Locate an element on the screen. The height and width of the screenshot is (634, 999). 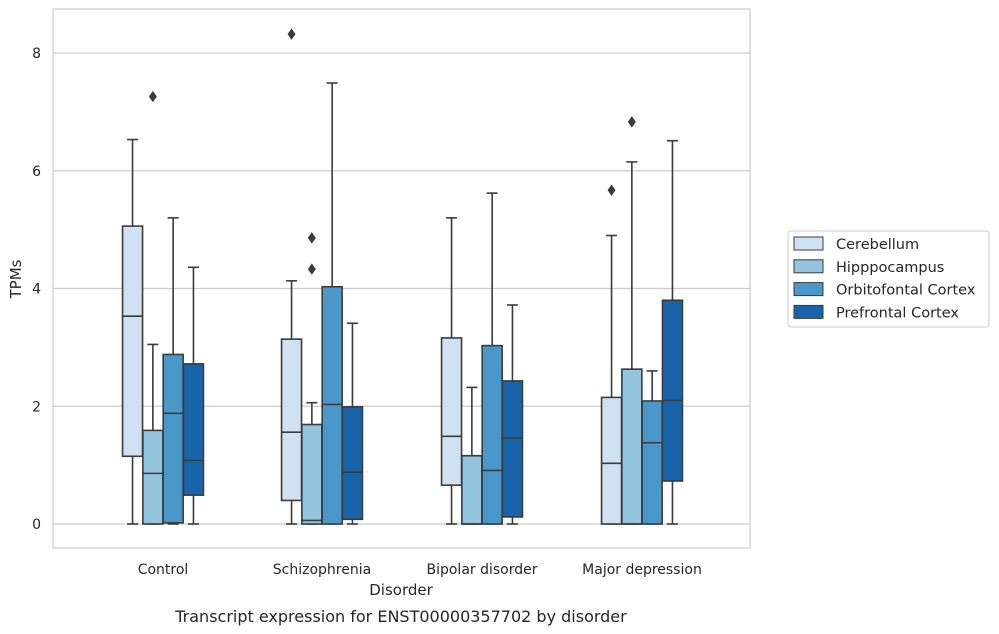
x-axis-title: Disorder is located at coordinates (401, 590).